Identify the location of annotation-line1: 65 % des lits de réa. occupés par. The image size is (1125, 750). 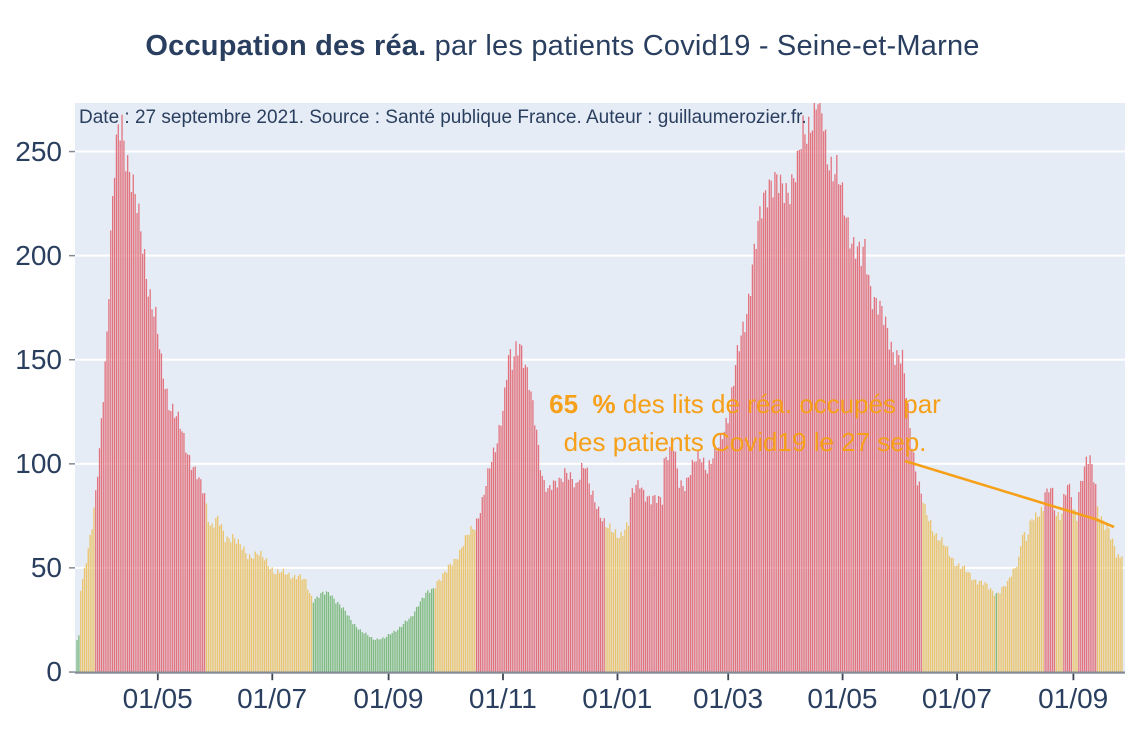
(745, 404).